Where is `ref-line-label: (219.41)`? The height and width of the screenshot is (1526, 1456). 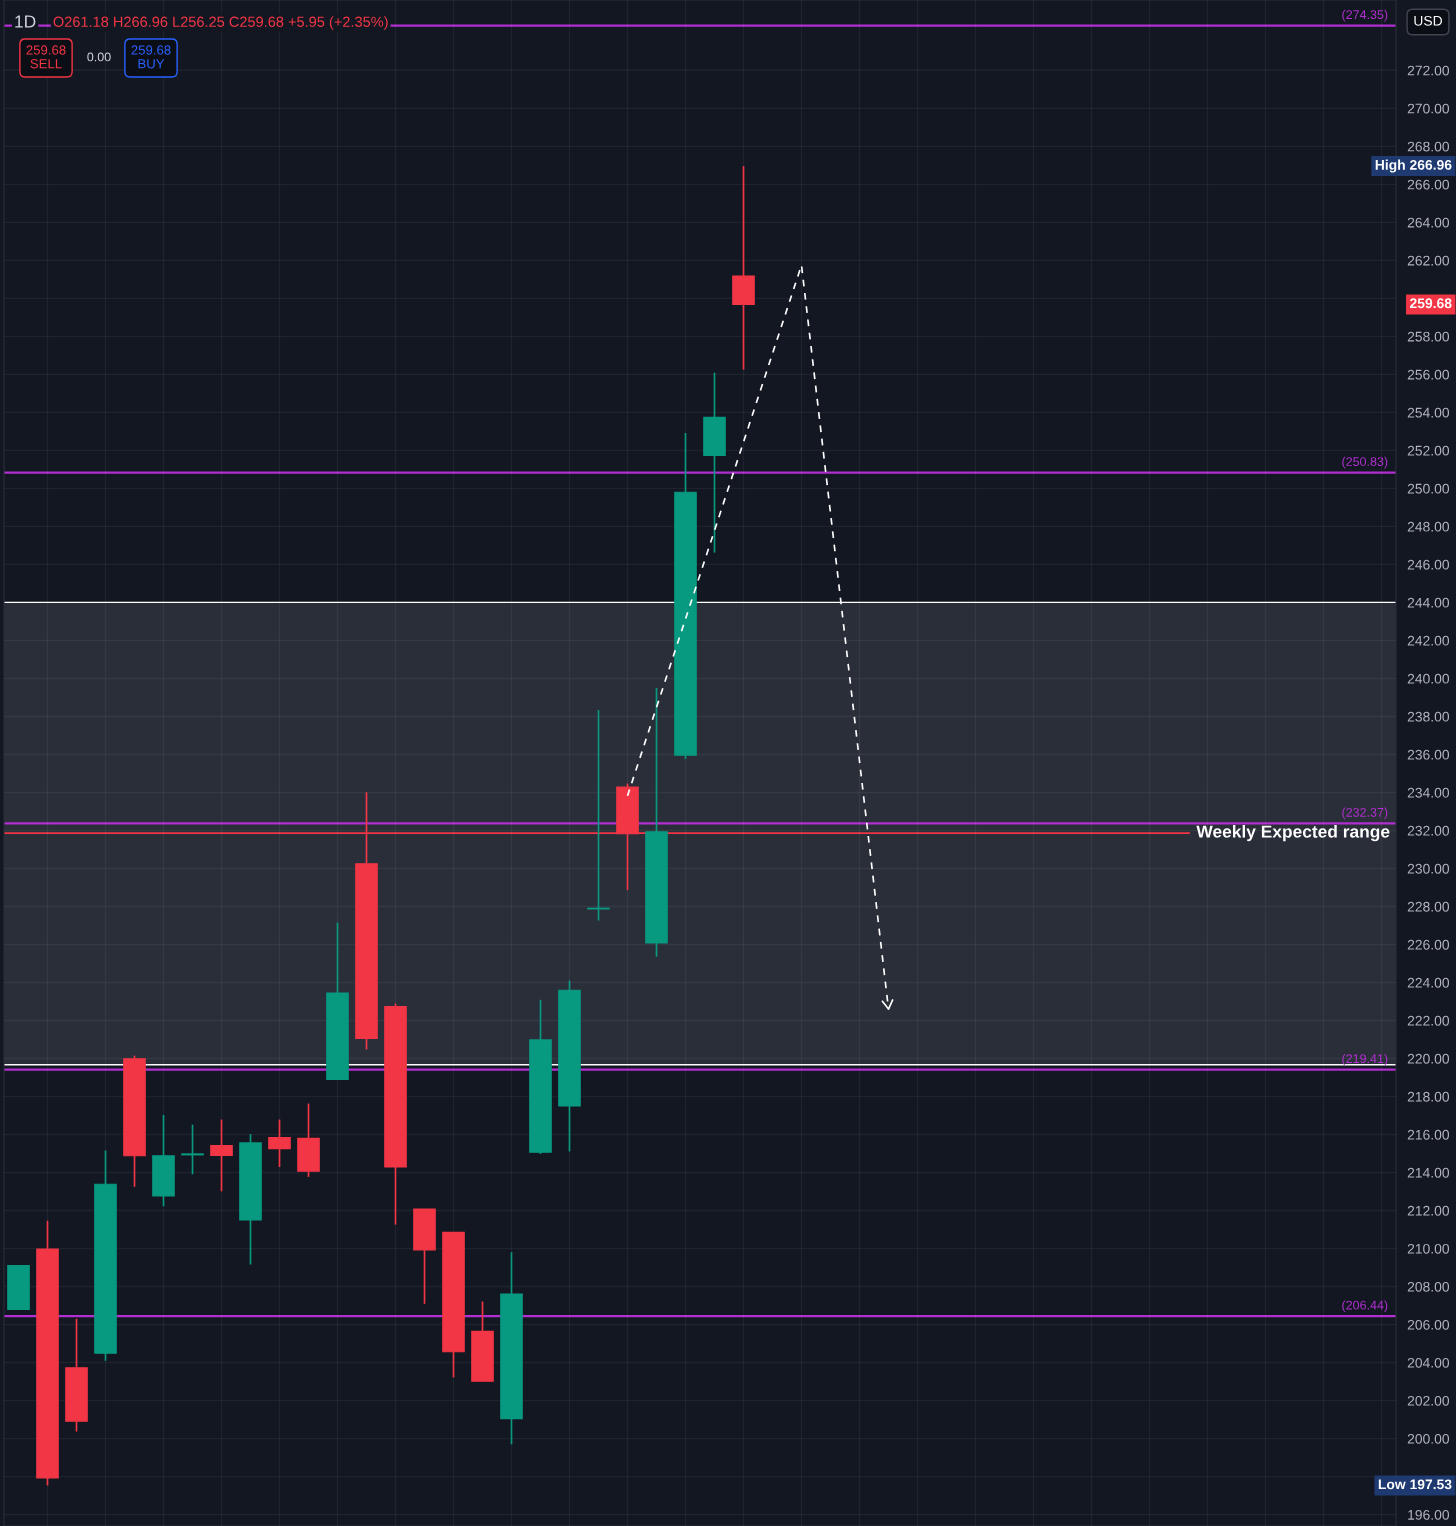
ref-line-label: (219.41) is located at coordinates (1365, 1059).